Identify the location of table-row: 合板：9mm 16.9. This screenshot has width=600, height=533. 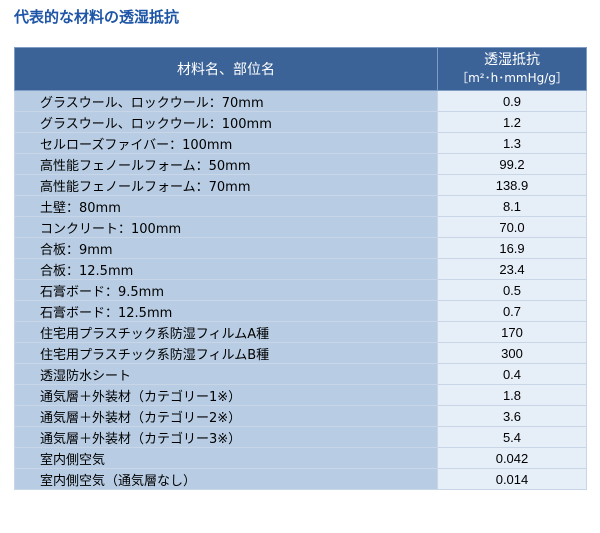
(300, 248).